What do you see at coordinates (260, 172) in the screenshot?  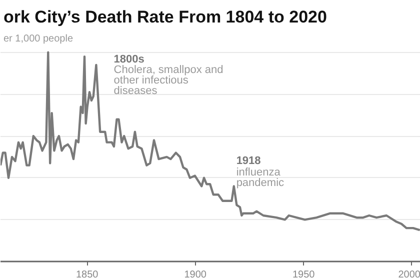 I see `annotation: 1918 influenza pandemic` at bounding box center [260, 172].